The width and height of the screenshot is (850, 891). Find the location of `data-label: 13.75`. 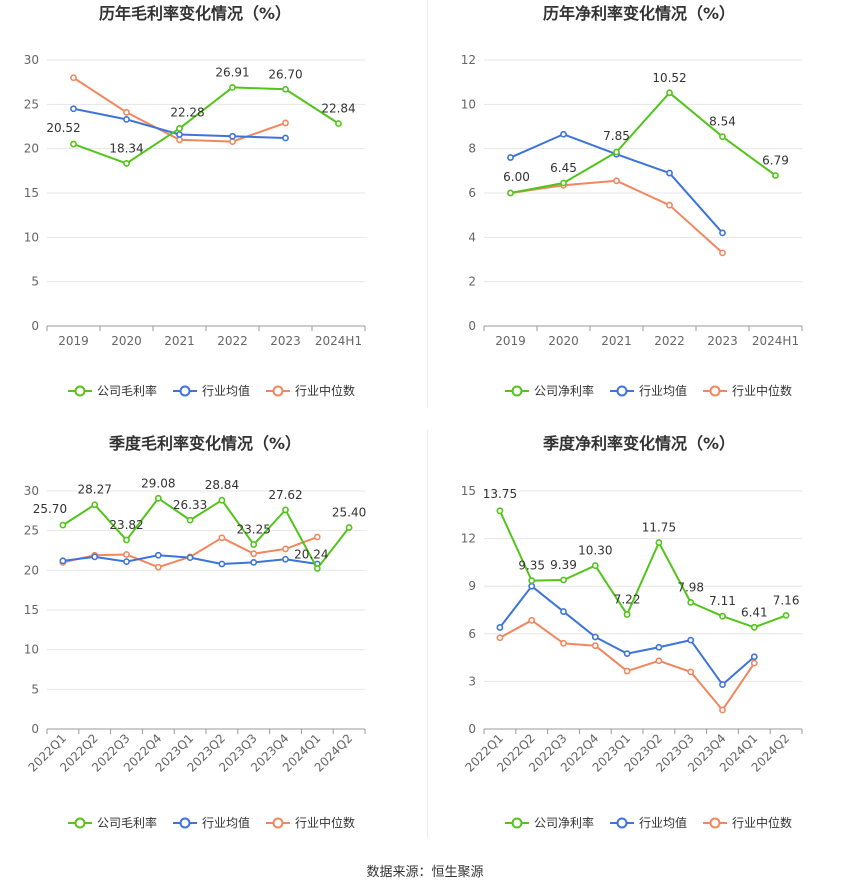

data-label: 13.75 is located at coordinates (500, 494).